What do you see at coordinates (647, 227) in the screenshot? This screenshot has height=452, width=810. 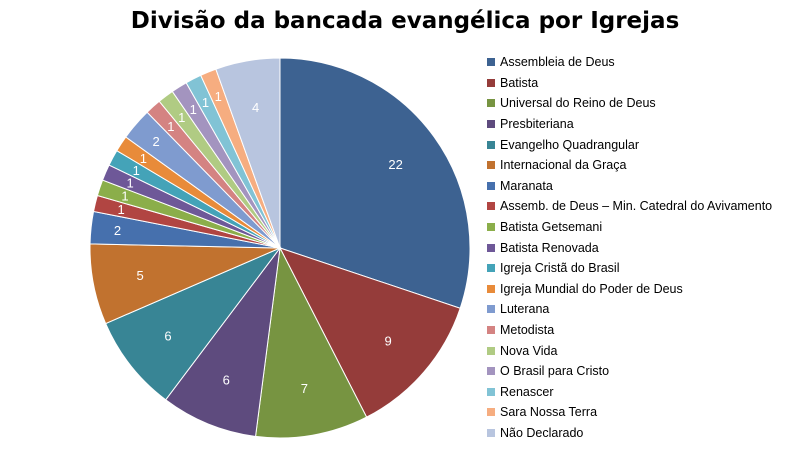 I see `legend-item: Batista Getsemani` at bounding box center [647, 227].